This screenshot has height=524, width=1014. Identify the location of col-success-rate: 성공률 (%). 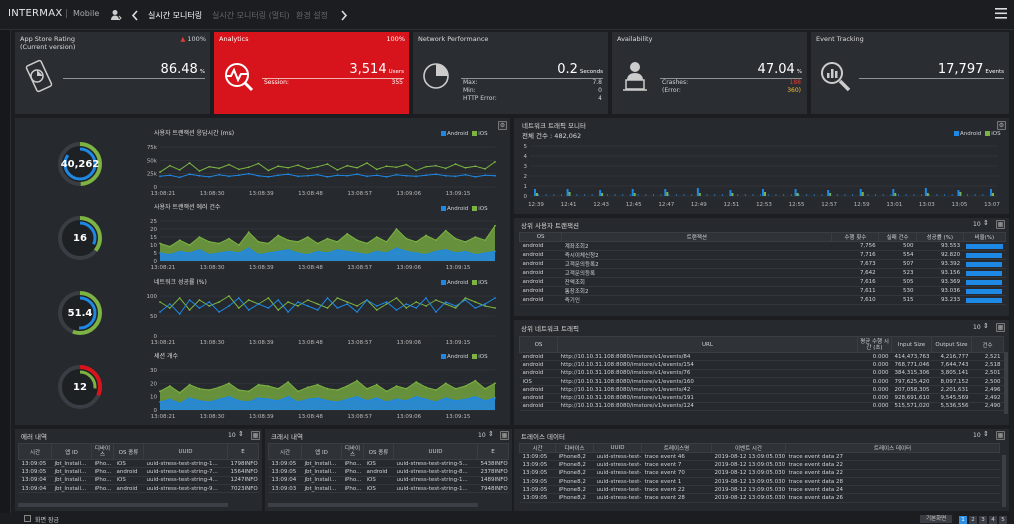
(939, 237).